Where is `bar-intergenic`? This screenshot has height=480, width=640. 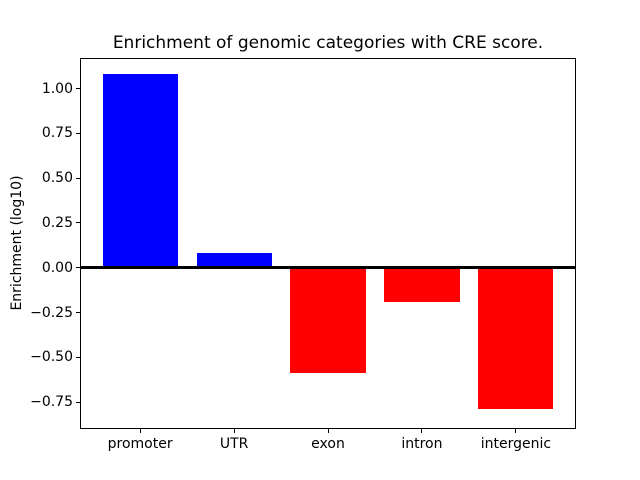
bar-intergenic is located at coordinates (516, 338).